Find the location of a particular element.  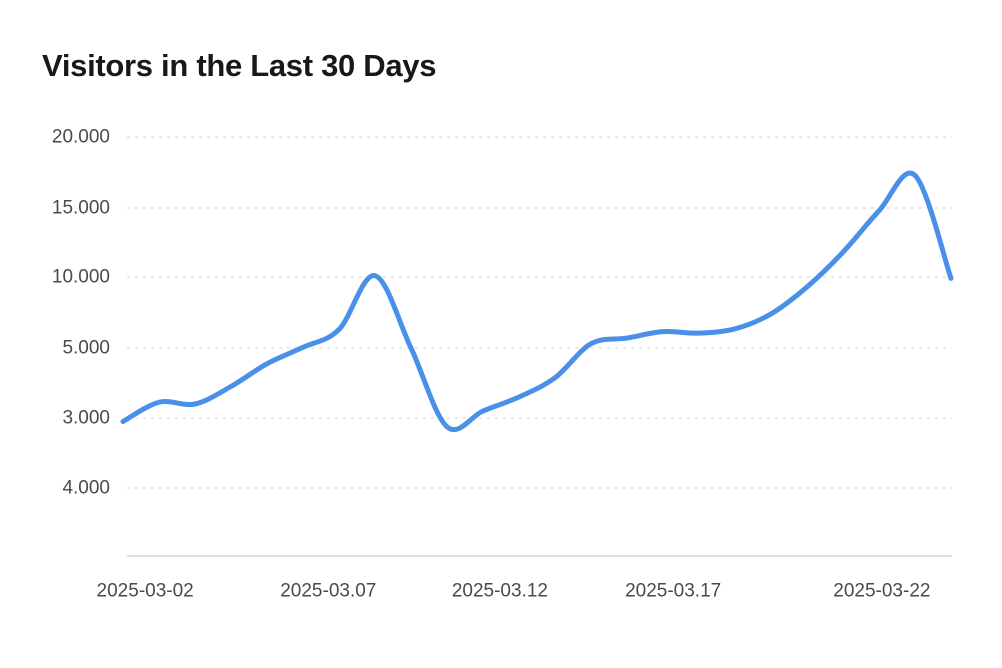

y-tick-label: 3.000 is located at coordinates (86, 418).